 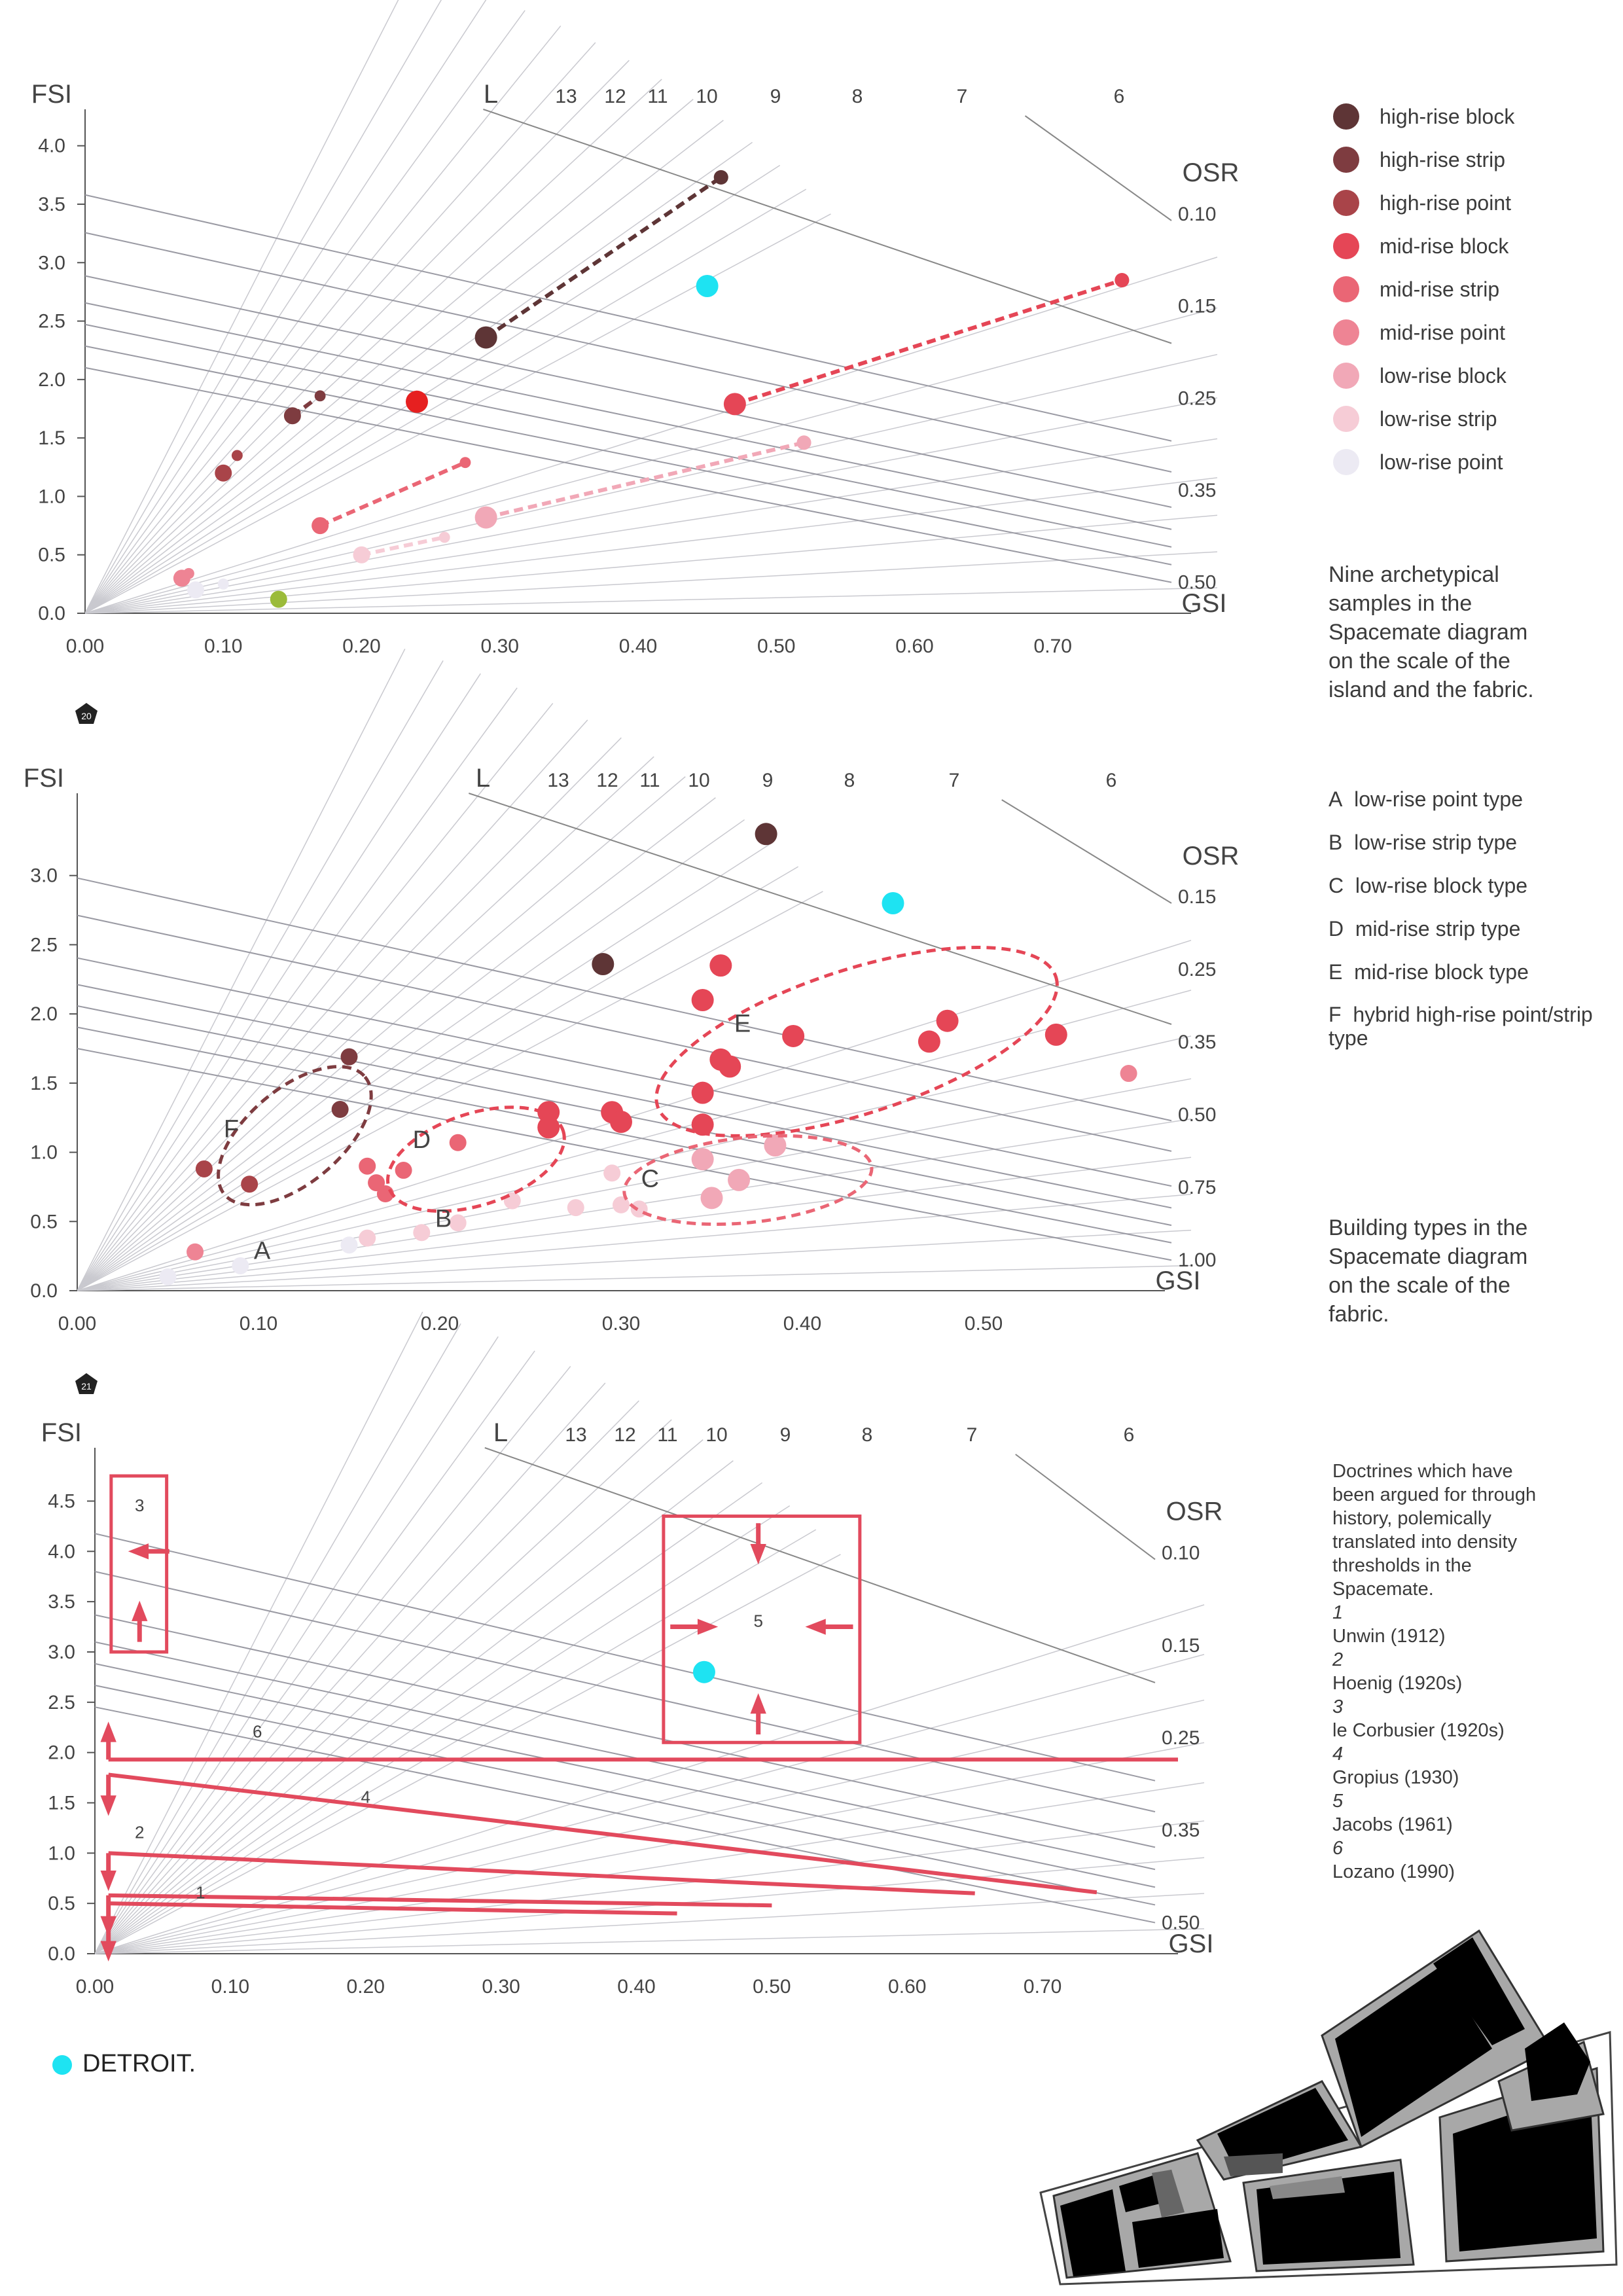 I want to click on legend-entry-label: mid-rise point, so click(x=1442, y=332).